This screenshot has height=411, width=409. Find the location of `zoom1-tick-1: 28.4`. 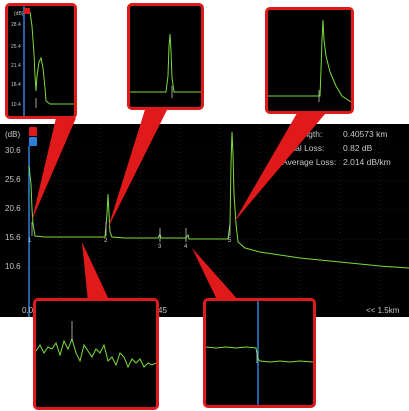

zoom1-tick-1: 28.4 is located at coordinates (16, 25).